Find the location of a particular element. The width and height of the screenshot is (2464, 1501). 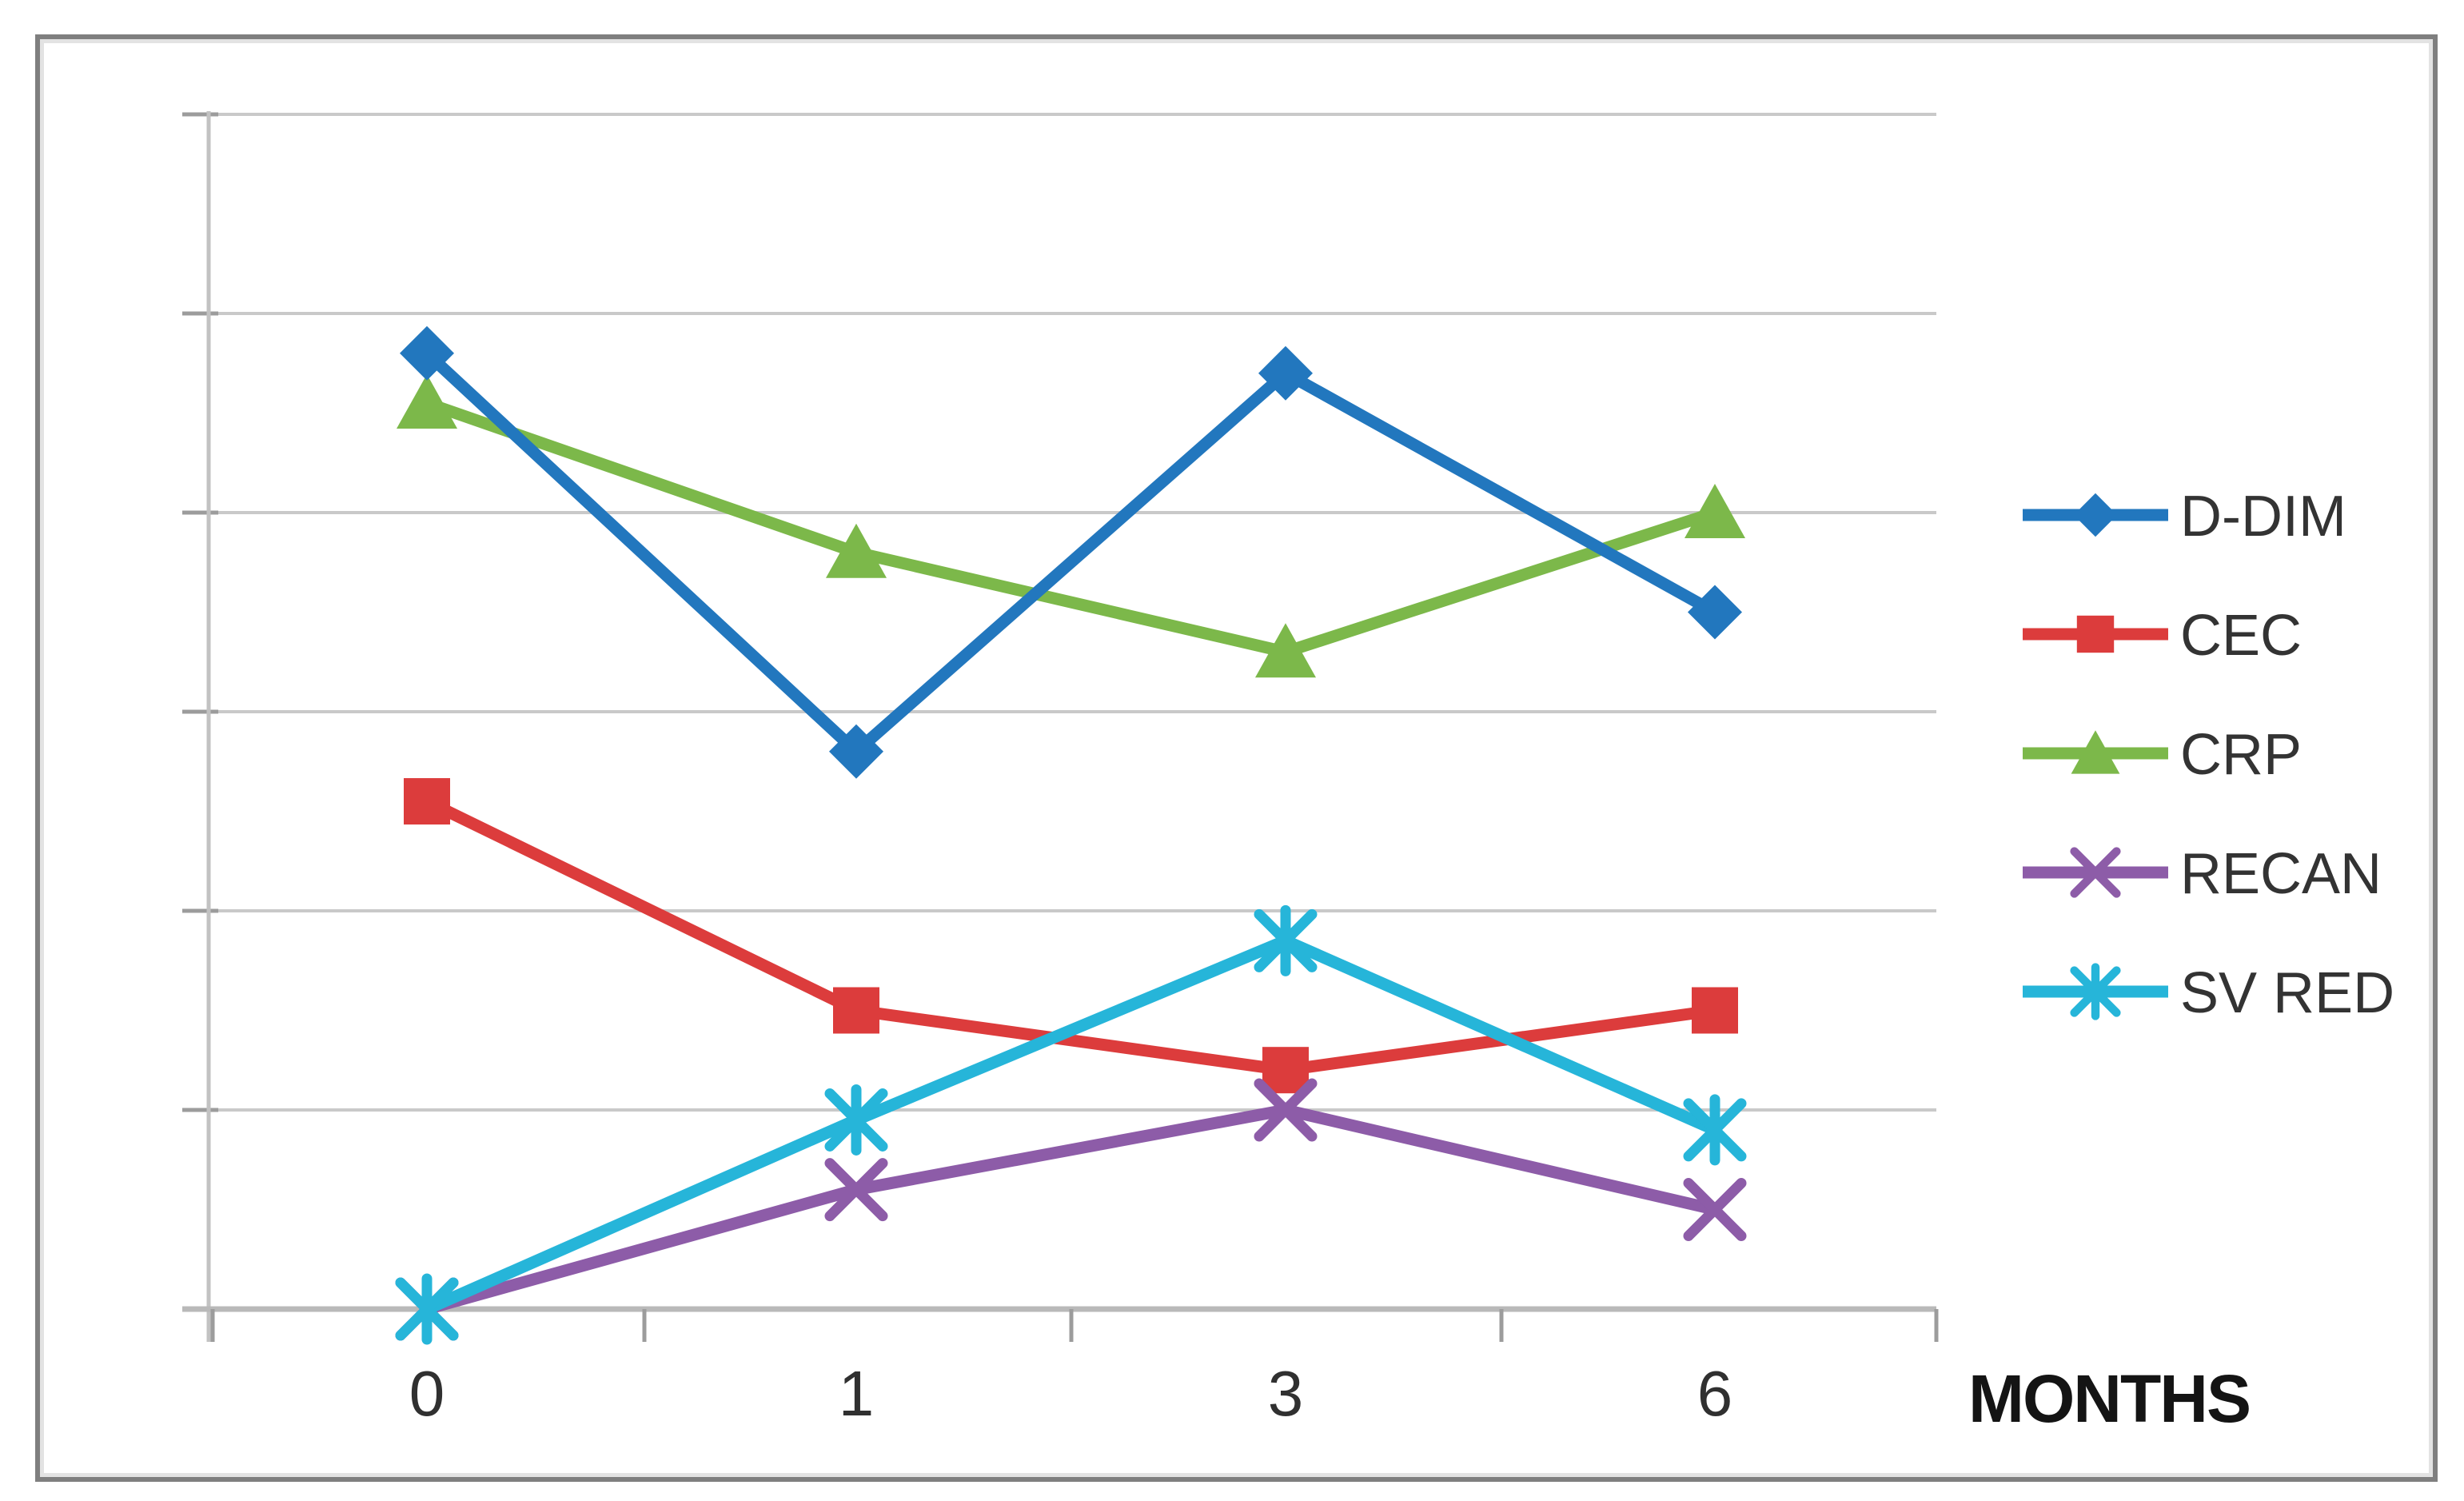

x-tick-label: 6 is located at coordinates (1715, 1393).